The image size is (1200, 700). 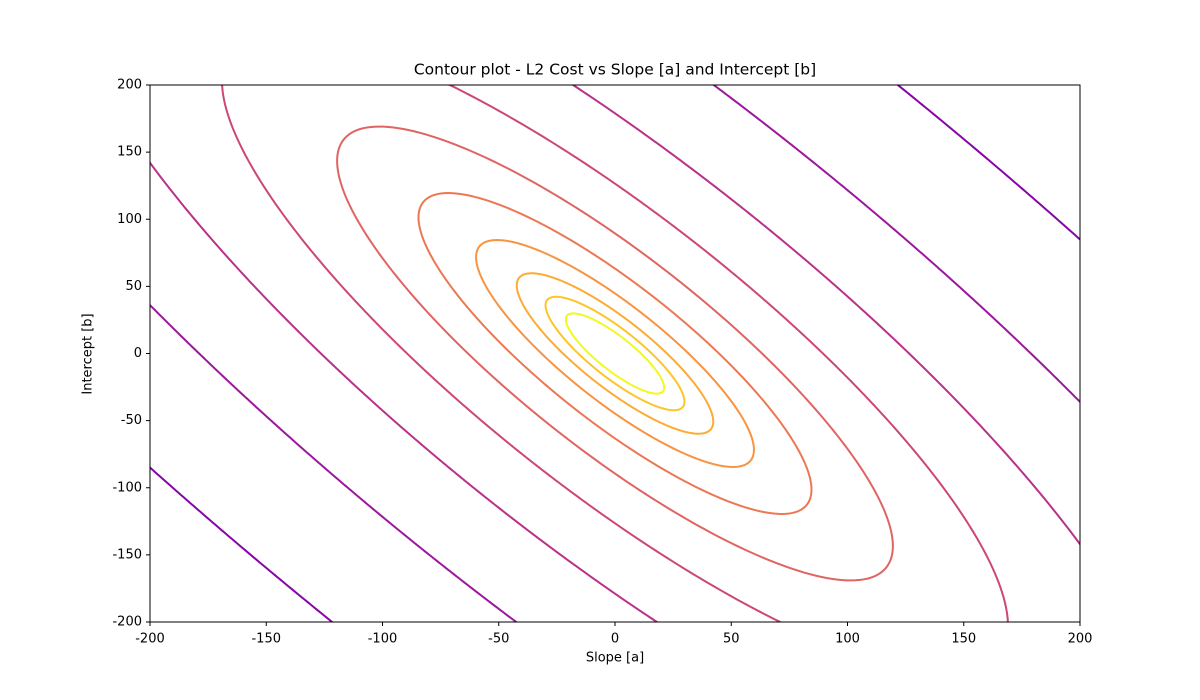 I want to click on x-tick-label: -100, so click(x=383, y=639).